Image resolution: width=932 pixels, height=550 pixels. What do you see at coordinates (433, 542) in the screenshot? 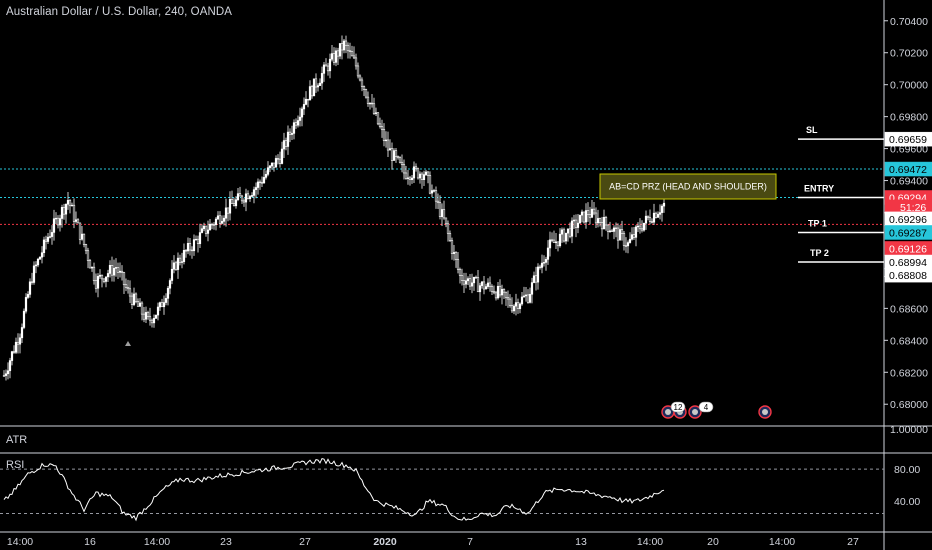
I see `time-axis: 14:00 16 14:00 23 27 2020 7 13 14:00 20 14:00 27` at bounding box center [433, 542].